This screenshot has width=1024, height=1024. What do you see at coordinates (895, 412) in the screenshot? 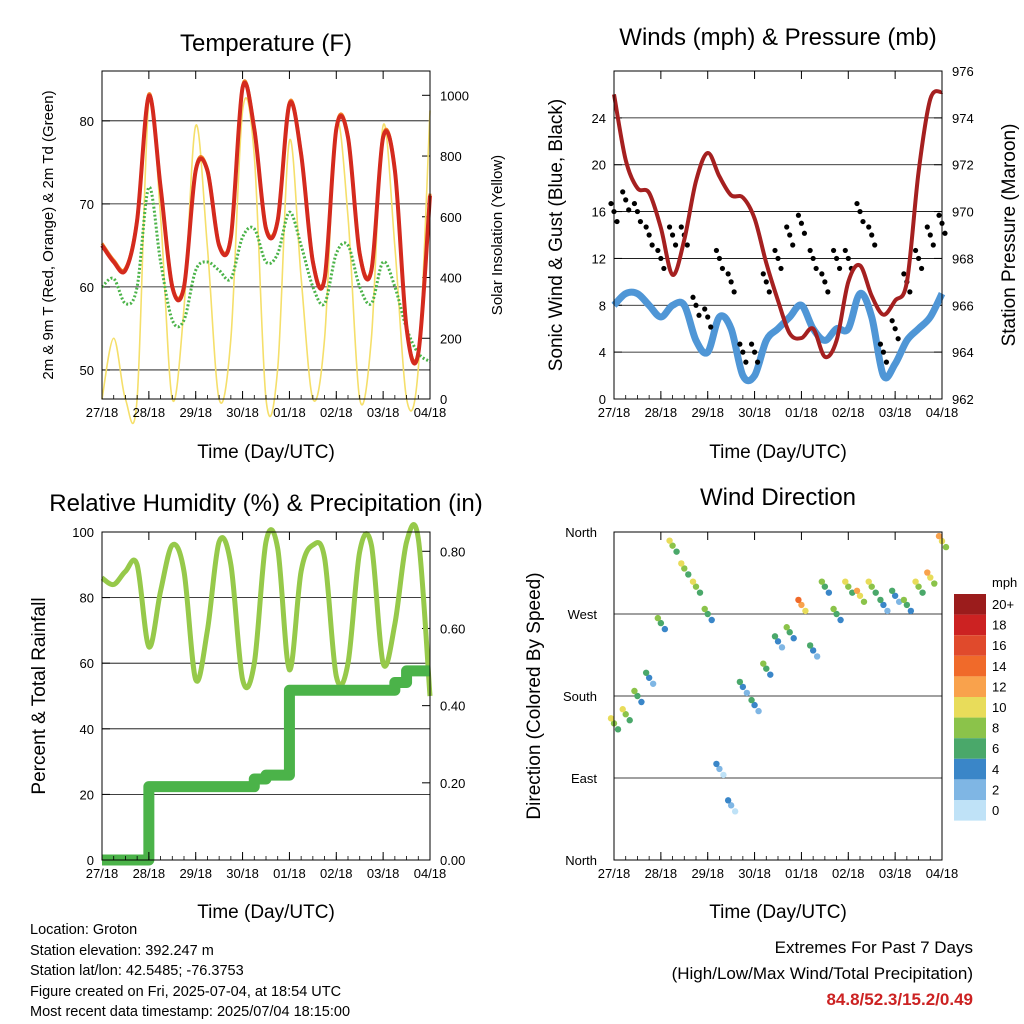
I see `wind-xtick-label: 03/18` at bounding box center [895, 412].